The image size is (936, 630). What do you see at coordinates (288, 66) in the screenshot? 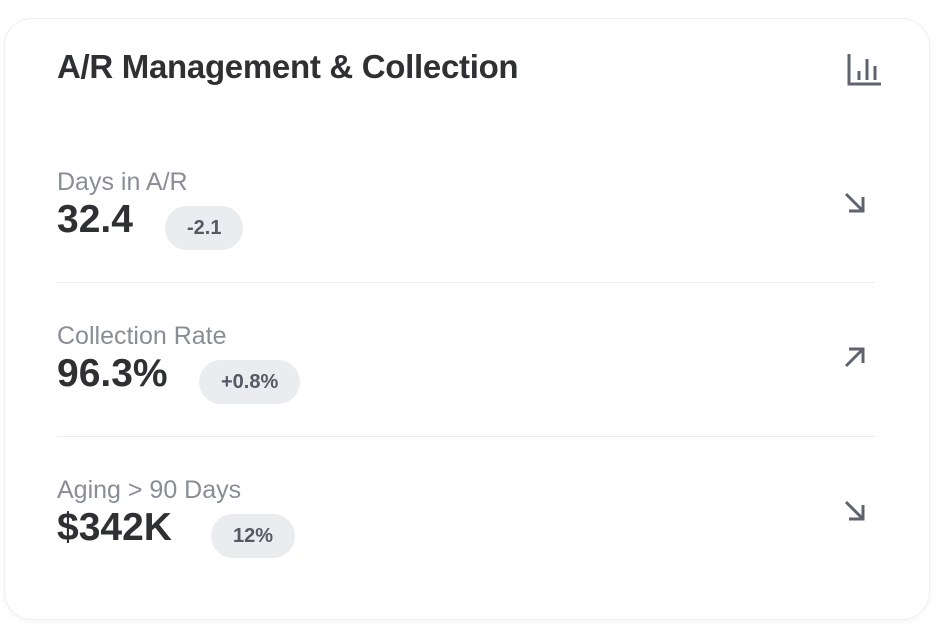
I see `card-title: A/R Management & Collection` at bounding box center [288, 66].